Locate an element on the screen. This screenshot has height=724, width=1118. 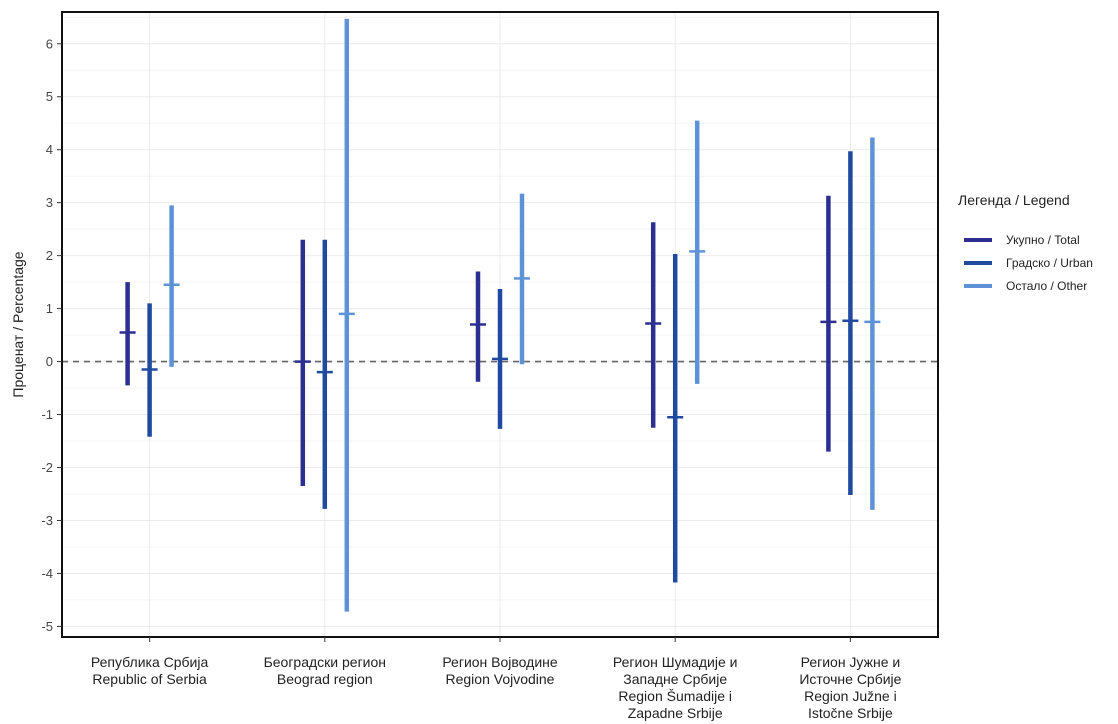
x-tick-label: Београдски регион Beograd region is located at coordinates (325, 670).